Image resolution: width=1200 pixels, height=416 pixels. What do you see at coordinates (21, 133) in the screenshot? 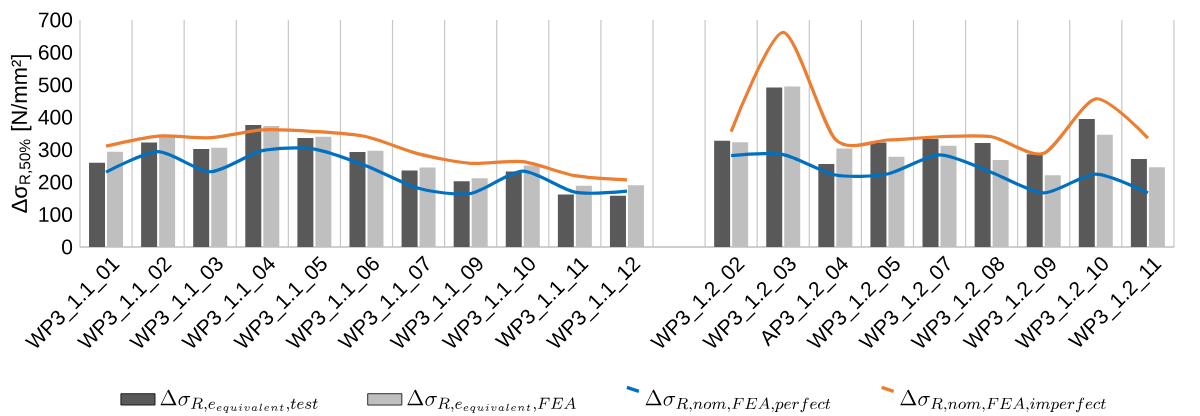
I see `y-axis-title: Δσ$_{R,50%}$ [N/mm²]` at bounding box center [21, 133].